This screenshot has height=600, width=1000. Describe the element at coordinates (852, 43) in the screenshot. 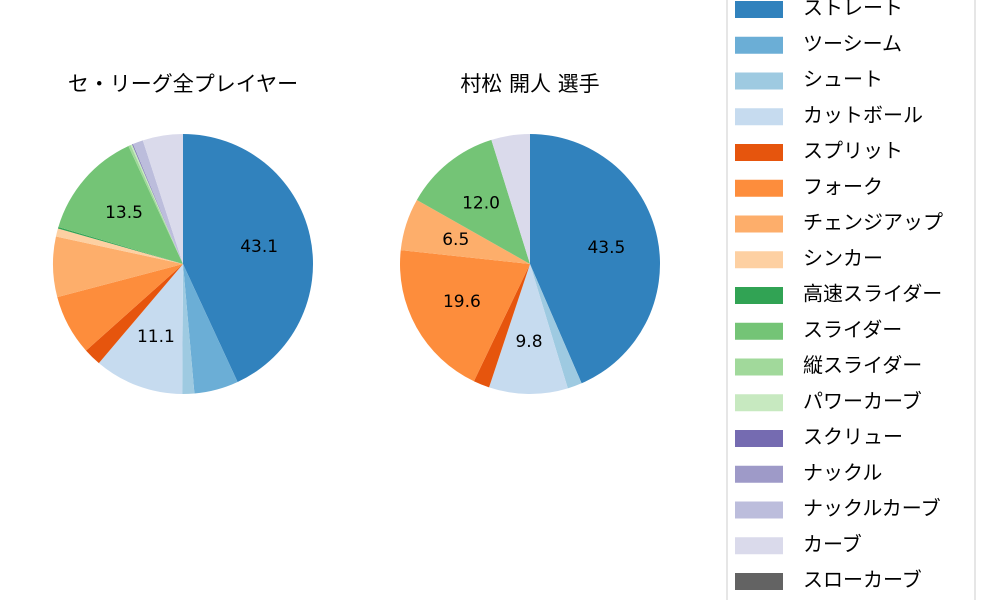

I see `legend-label: ツーシーム` at that location.